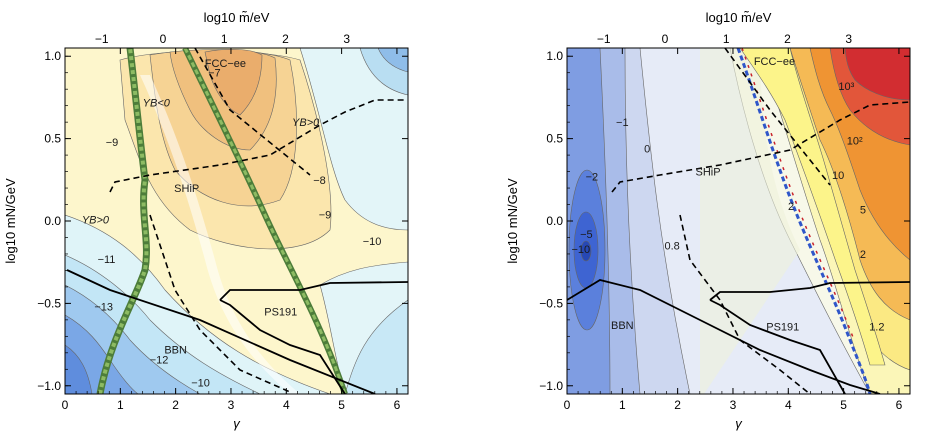 The image size is (931, 443). Describe the element at coordinates (237, 17) in the screenshot. I see `left-top-axis-title: log10 m̃/eV` at that location.